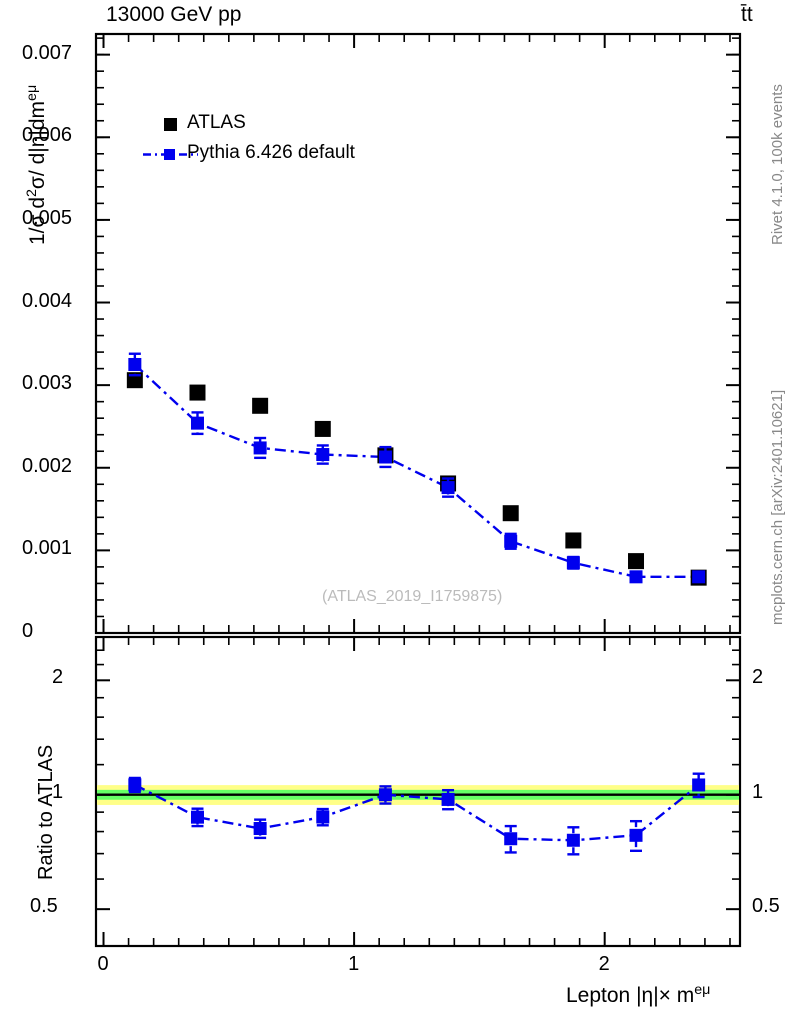 The image size is (786, 1024). What do you see at coordinates (44, 906) in the screenshot?
I see `ratio-ytick-label-2: 0.5` at bounding box center [44, 906].